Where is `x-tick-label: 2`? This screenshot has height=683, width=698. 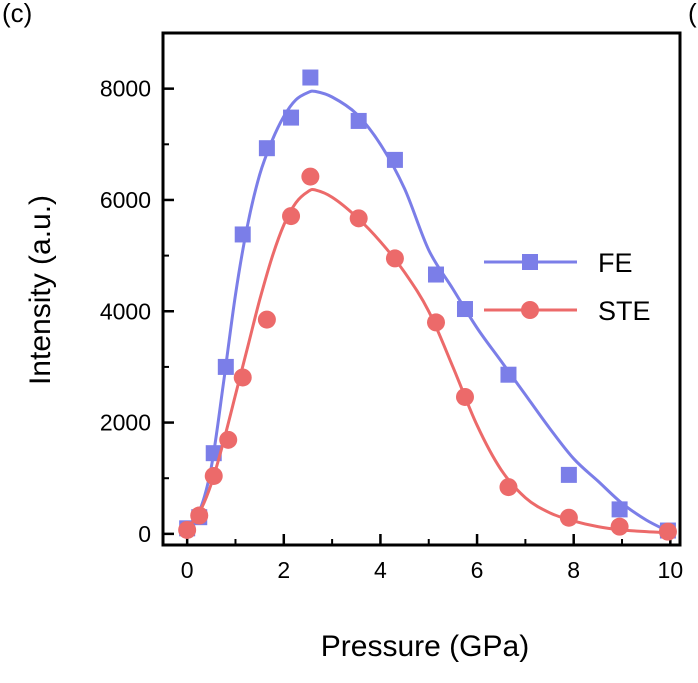
x-tick-label: 2 is located at coordinates (283, 570).